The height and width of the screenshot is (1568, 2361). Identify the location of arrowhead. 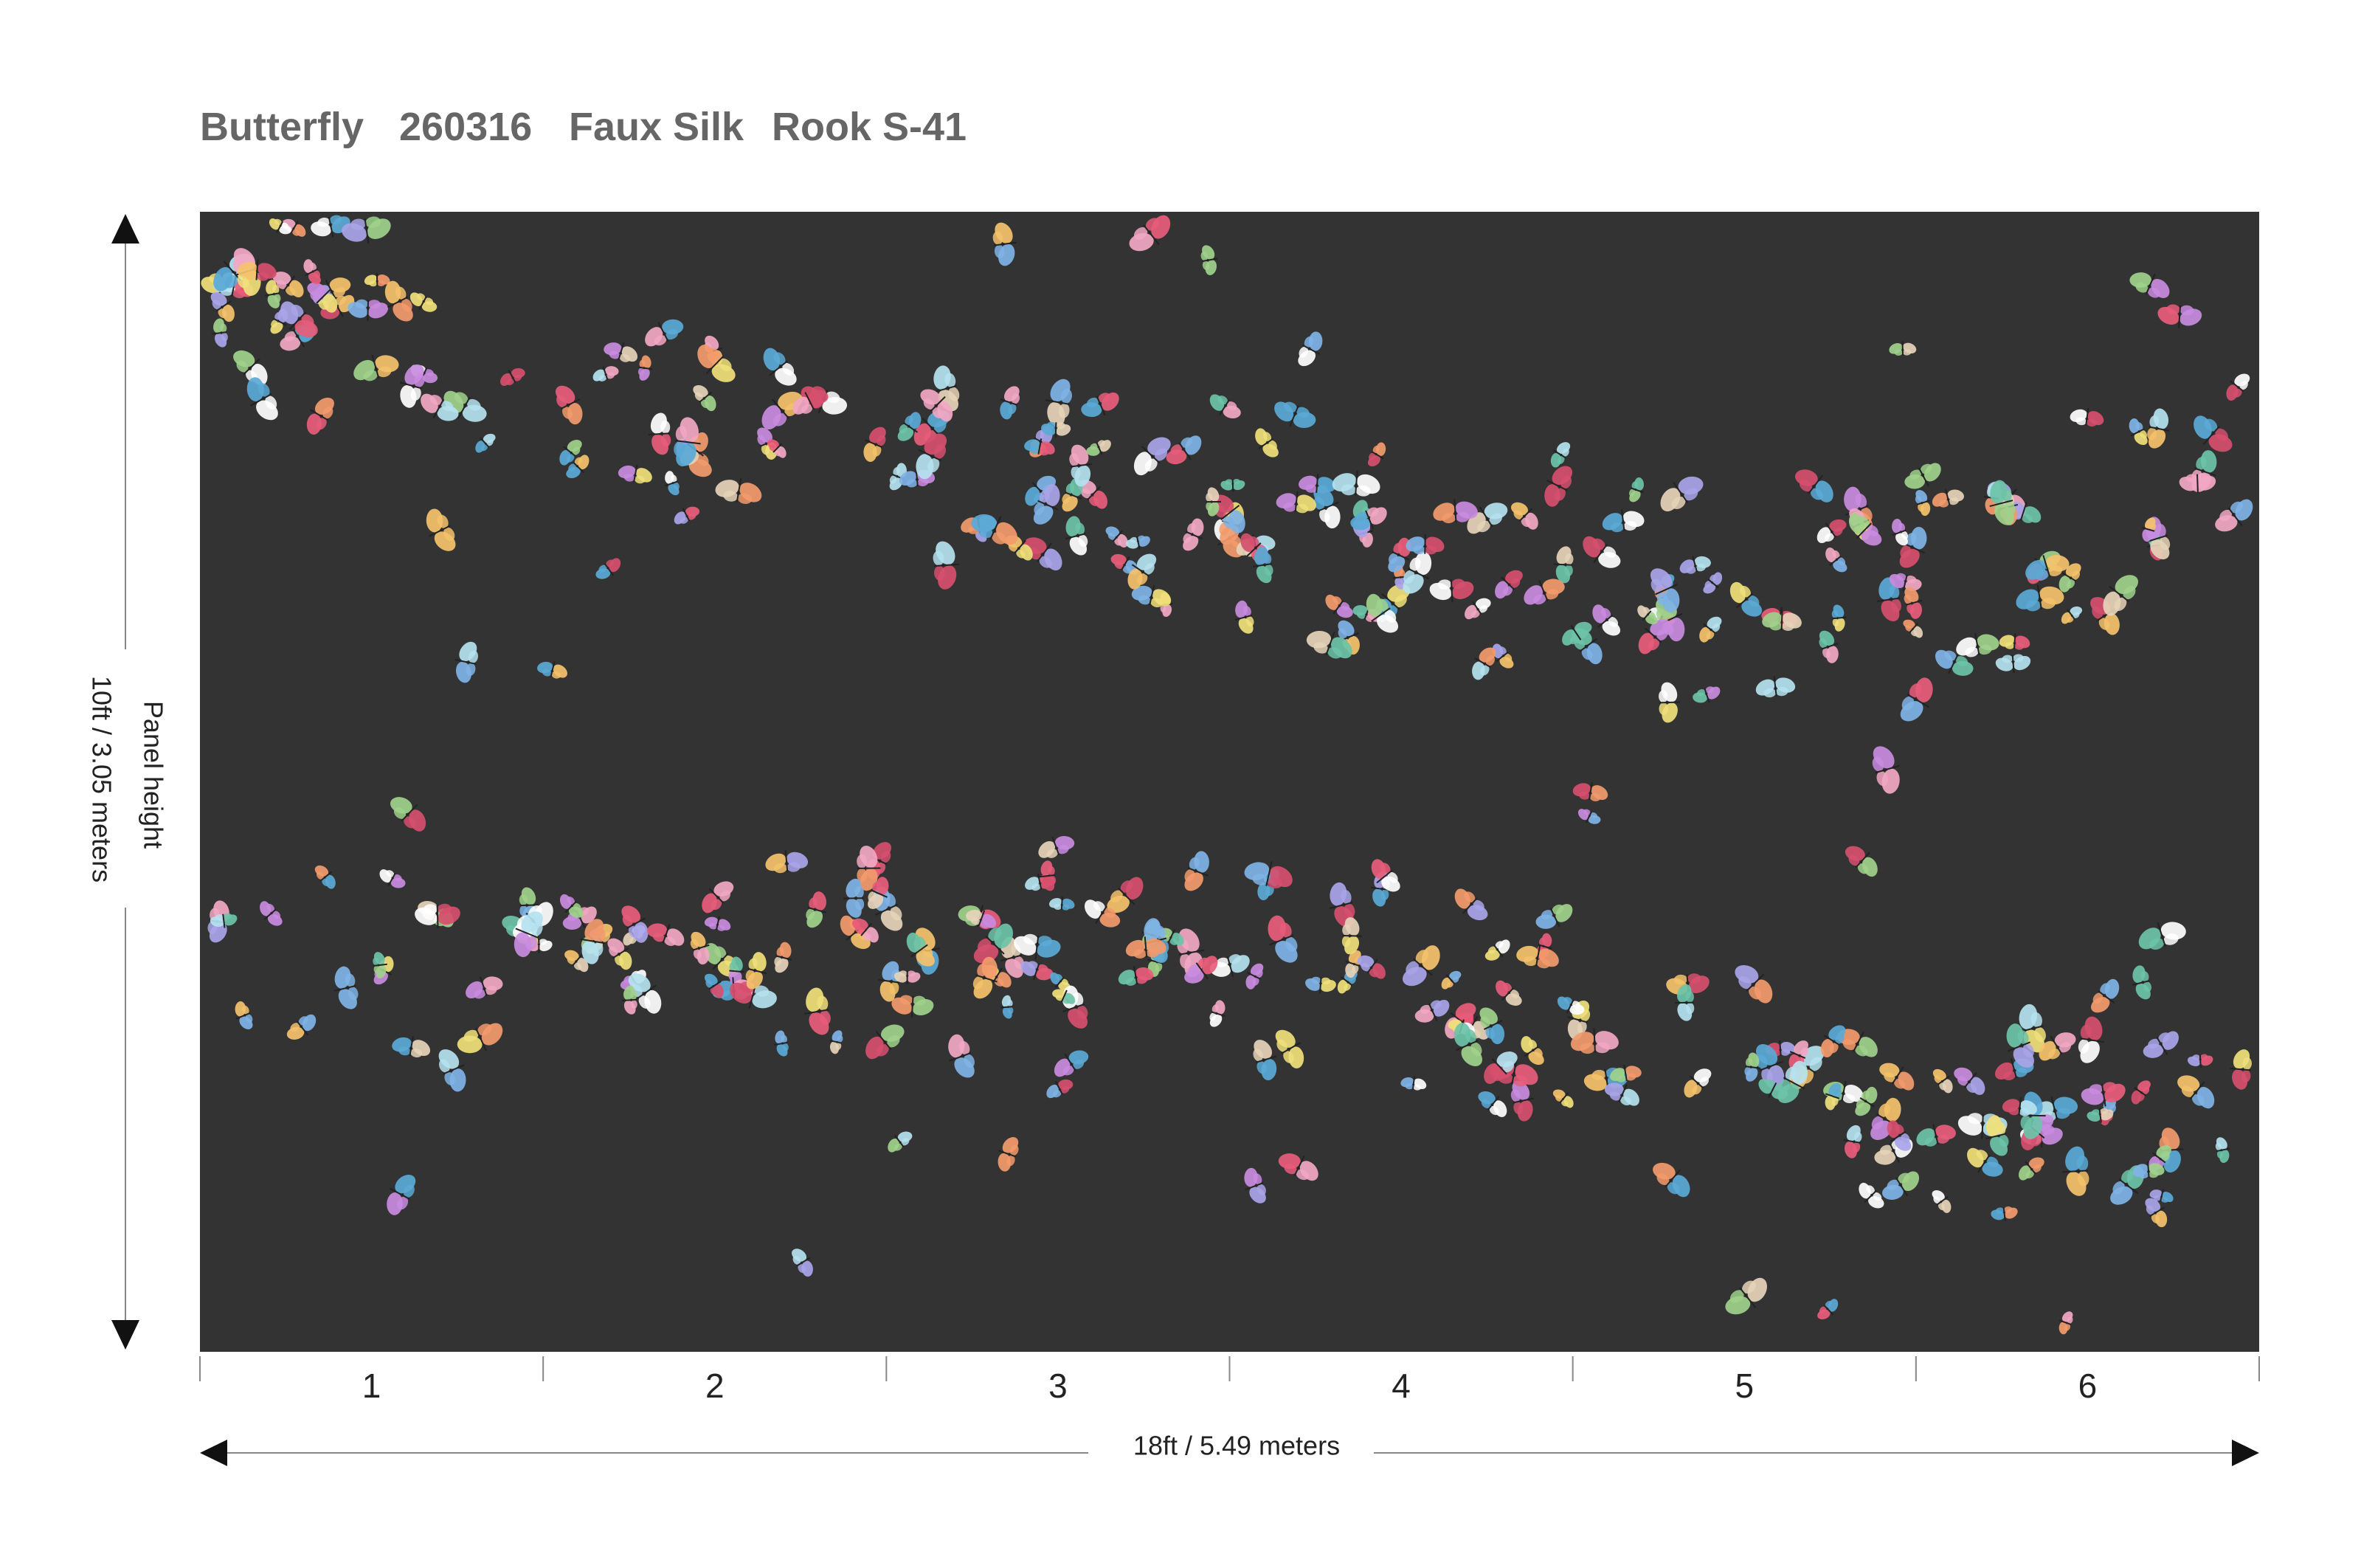
(125, 1335).